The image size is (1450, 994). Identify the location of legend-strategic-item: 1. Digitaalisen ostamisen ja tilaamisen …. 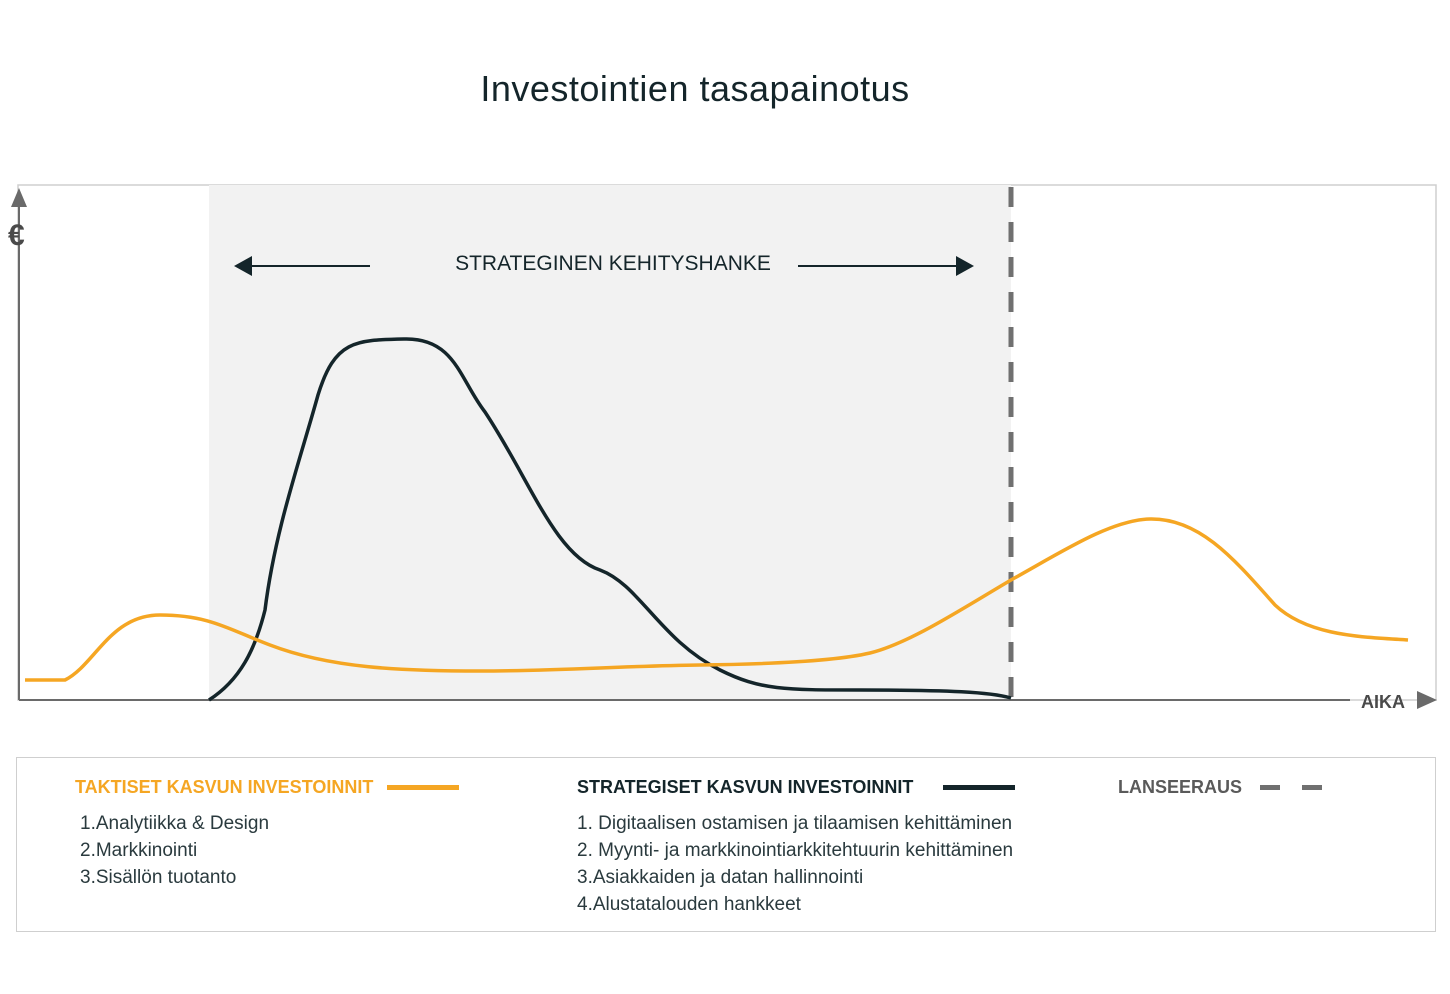
(795, 823).